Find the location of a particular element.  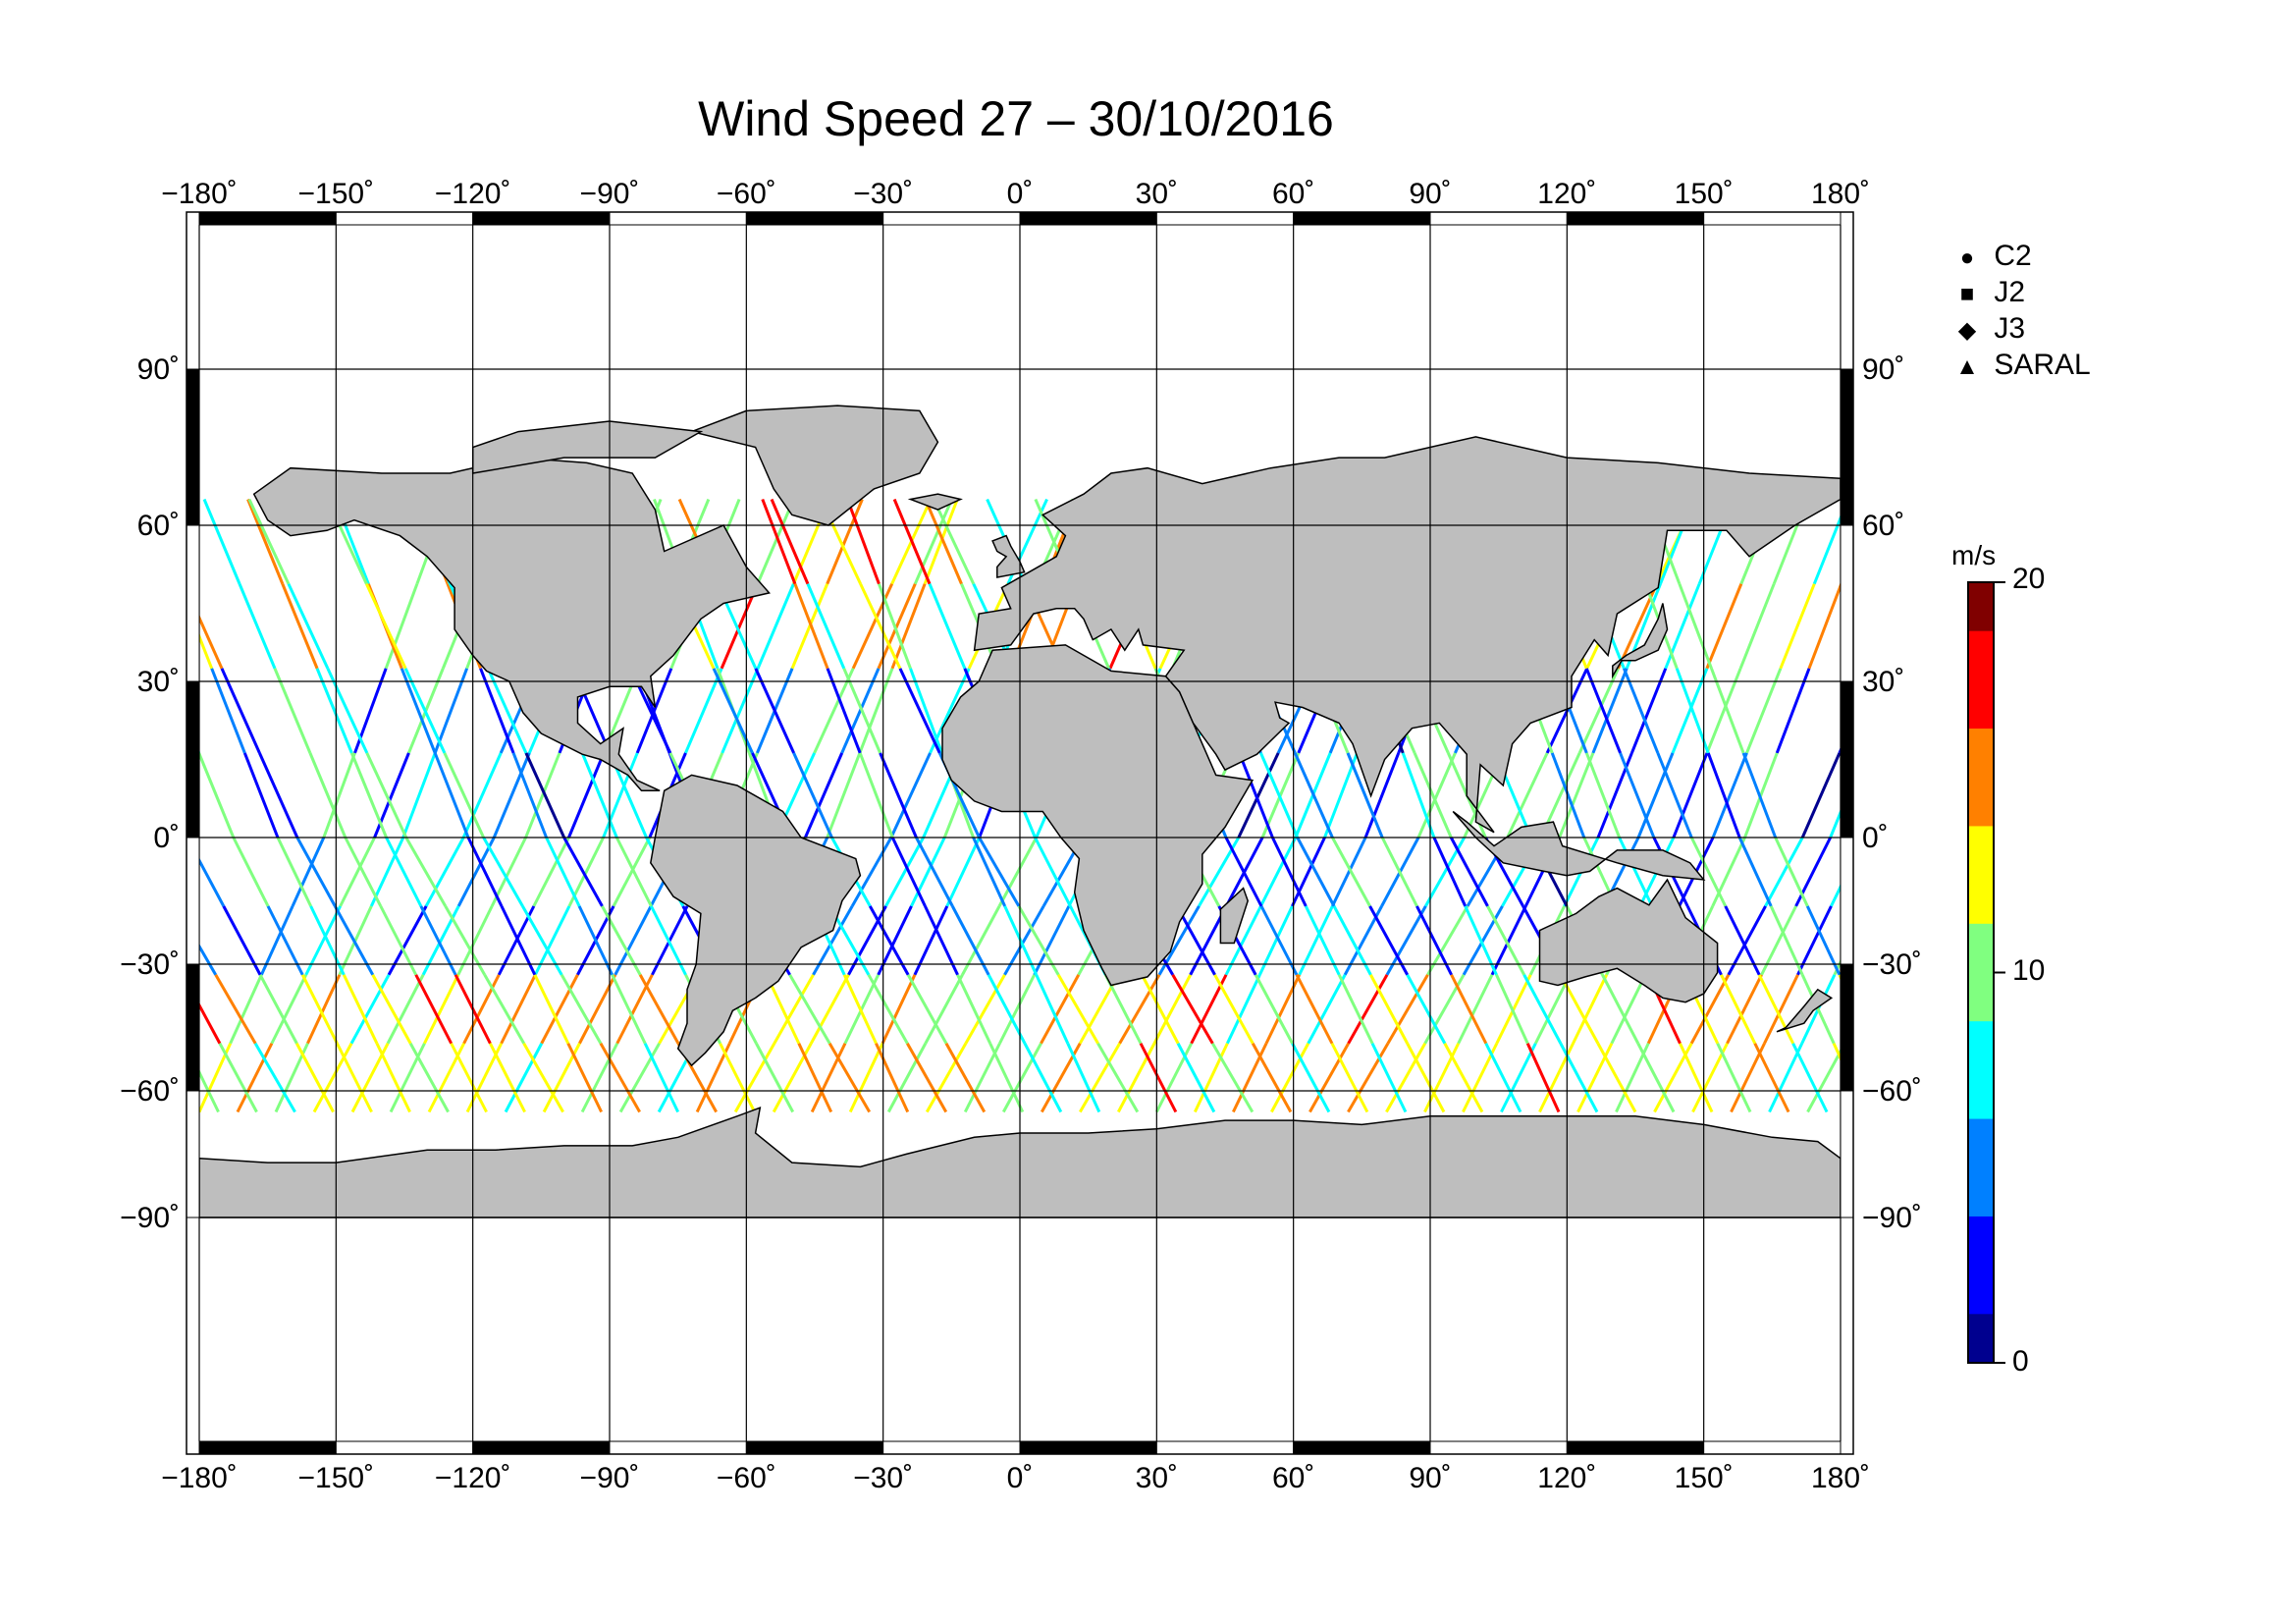

frame-band-bottom is located at coordinates (267, 1448).